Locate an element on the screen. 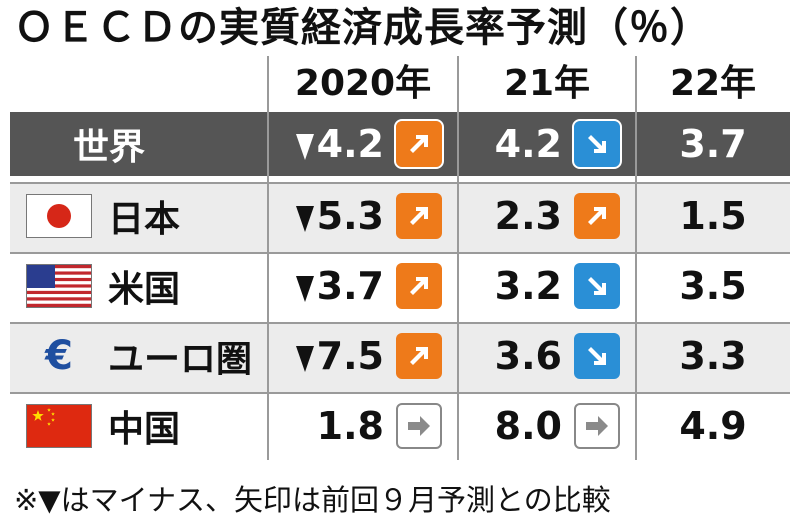  value-text: 7.5 is located at coordinates (350, 356).